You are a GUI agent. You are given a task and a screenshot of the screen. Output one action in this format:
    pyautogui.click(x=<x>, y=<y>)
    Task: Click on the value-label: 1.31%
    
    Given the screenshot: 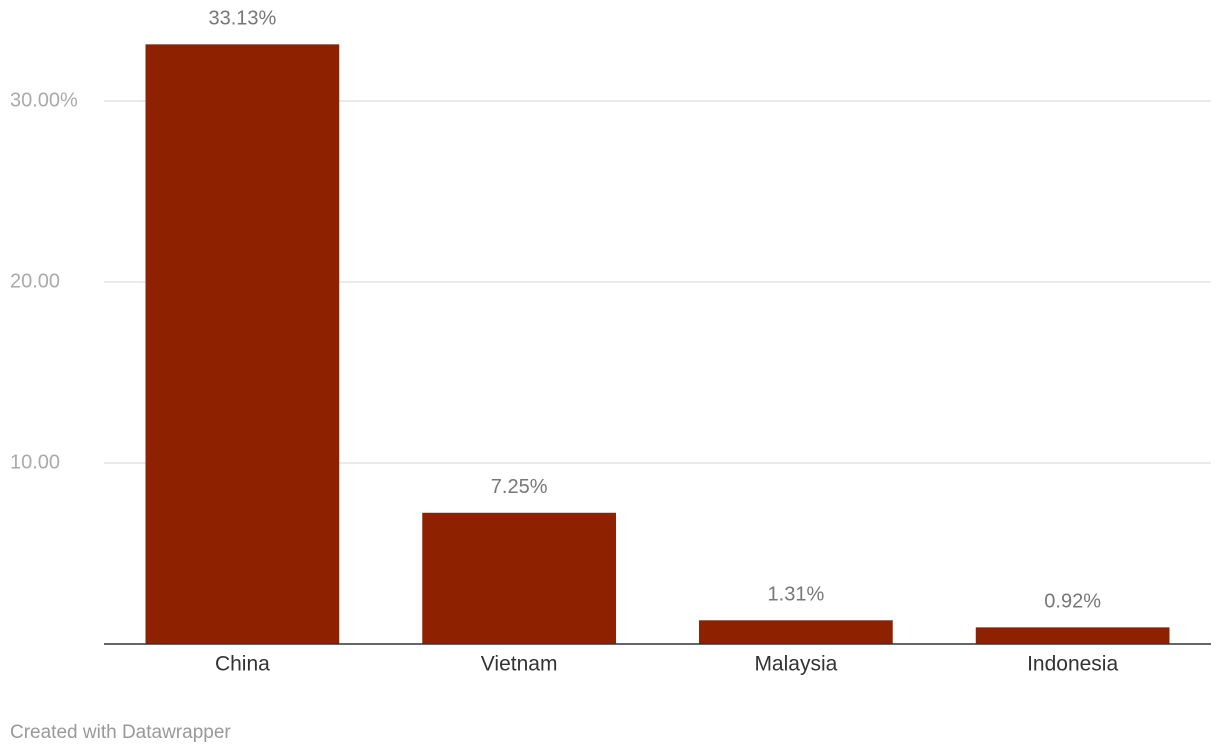 What is the action you would take?
    pyautogui.click(x=796, y=595)
    